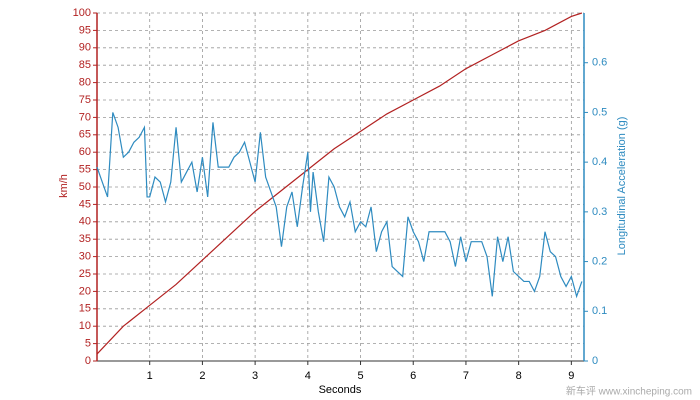 Image resolution: width=700 pixels, height=400 pixels. What do you see at coordinates (629, 391) in the screenshot?
I see `watermark: 新车评 www.xincheping.com` at bounding box center [629, 391].